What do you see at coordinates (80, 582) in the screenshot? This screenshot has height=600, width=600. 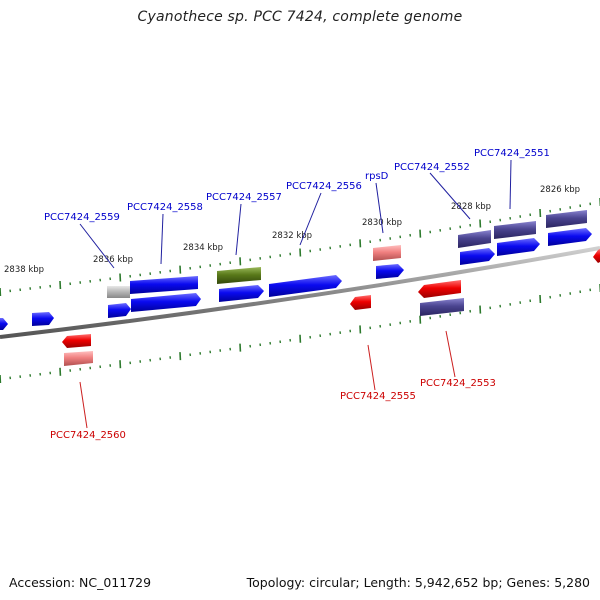 I see `accession-text: Accession: NC_011729` at bounding box center [80, 582].